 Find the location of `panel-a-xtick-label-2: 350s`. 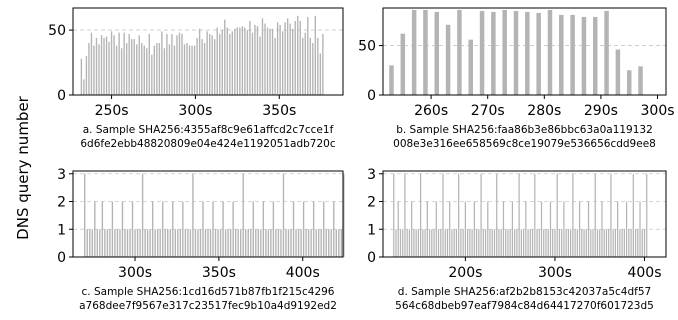

panel-a-xtick-label-2: 350s is located at coordinates (279, 111).